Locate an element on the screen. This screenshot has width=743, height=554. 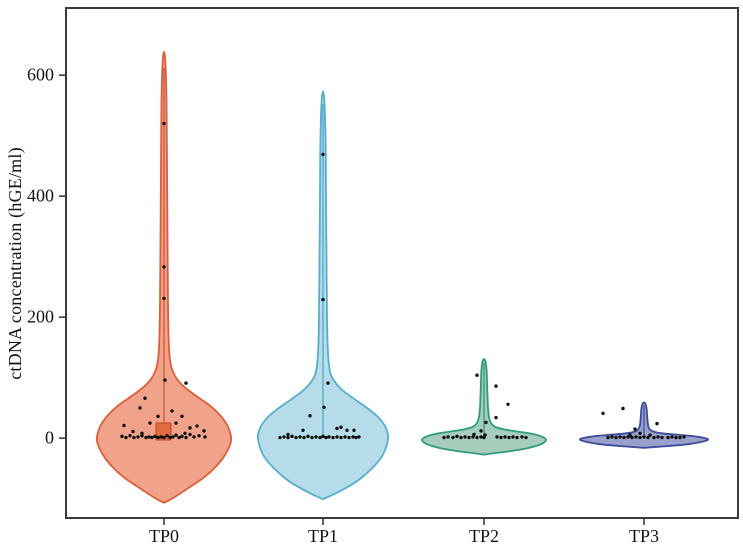
scatter-points-tp3 is located at coordinates (643, 423).